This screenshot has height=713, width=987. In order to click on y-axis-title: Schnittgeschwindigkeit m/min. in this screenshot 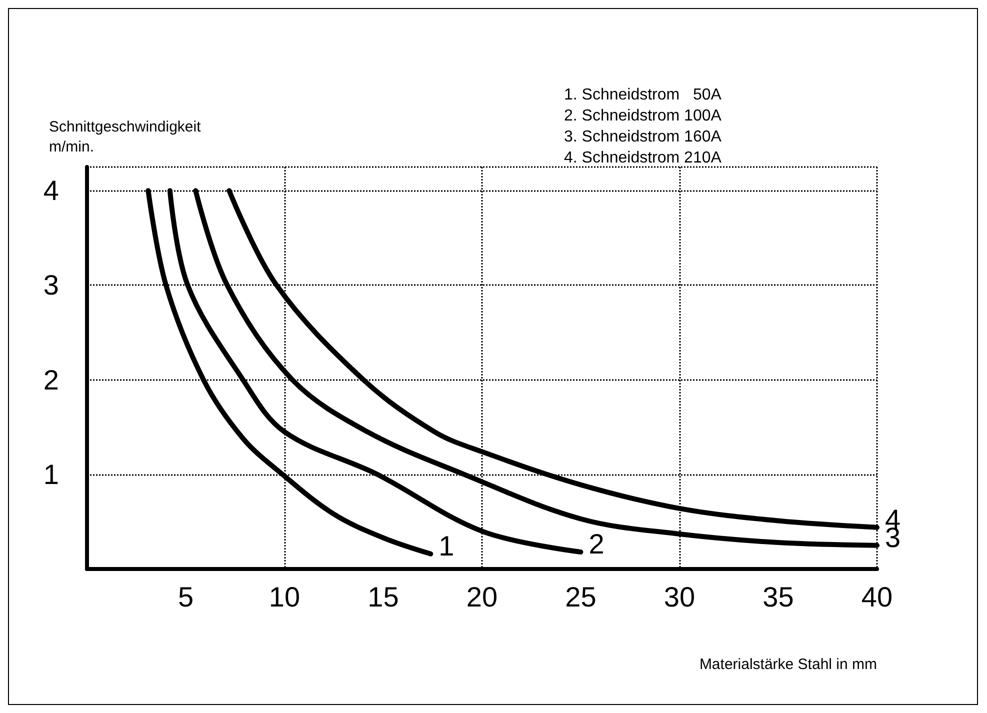, I will do `click(127, 137)`.